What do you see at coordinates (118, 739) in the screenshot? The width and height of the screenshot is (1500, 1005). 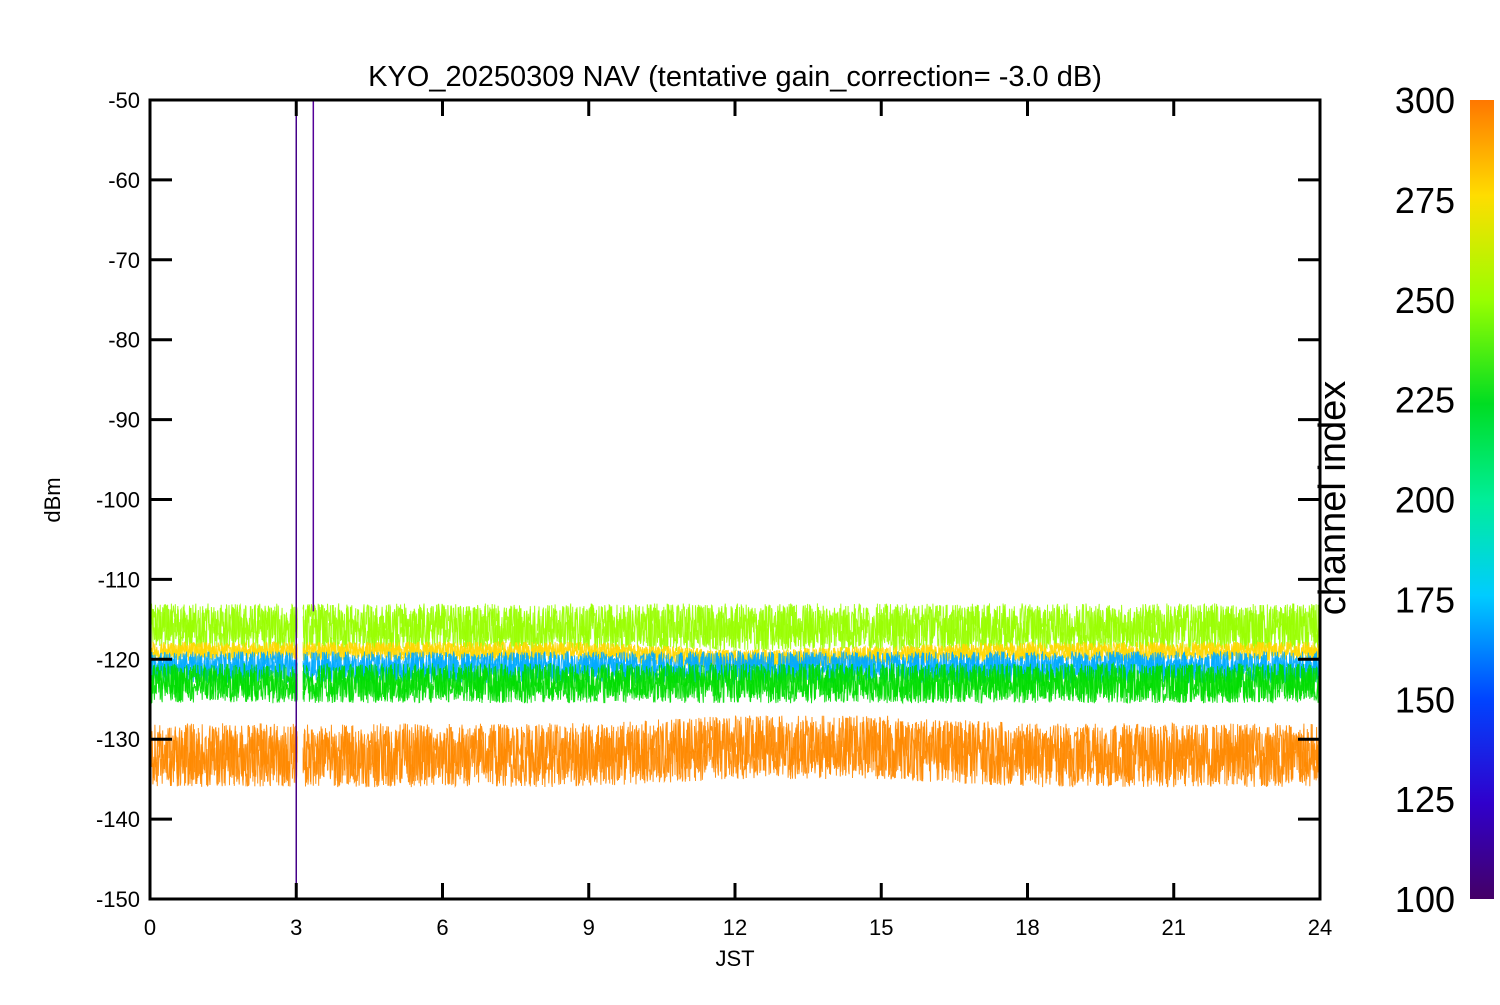 I see `y-tick-label: -130` at bounding box center [118, 739].